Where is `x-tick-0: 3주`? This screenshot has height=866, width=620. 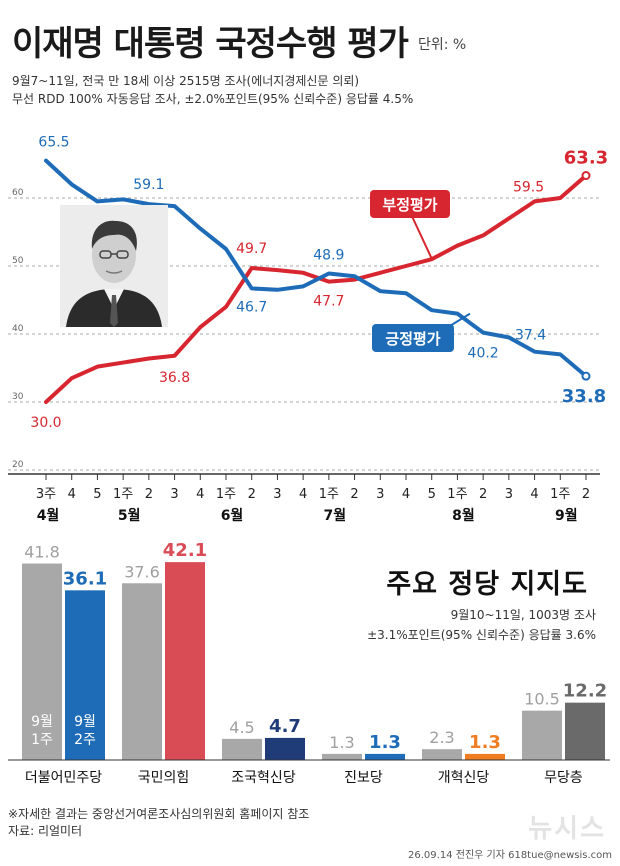 x-tick-0: 3주 is located at coordinates (46, 494).